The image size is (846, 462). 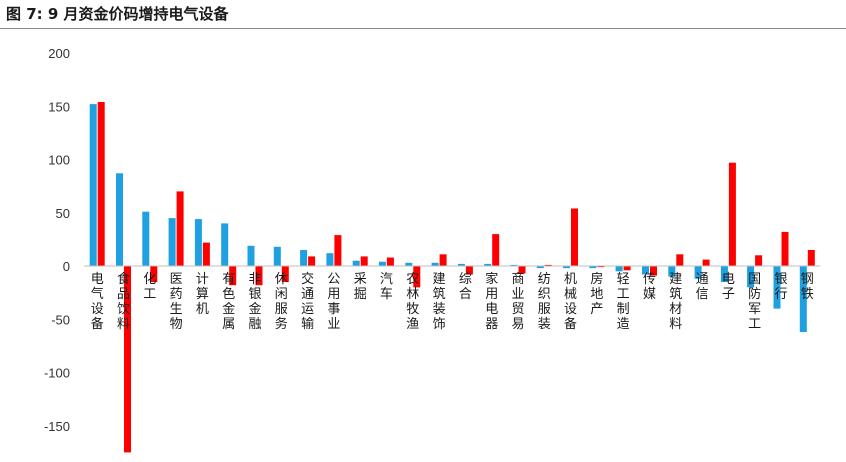 What do you see at coordinates (60, 319) in the screenshot?
I see `y-tick-label: -50` at bounding box center [60, 319].